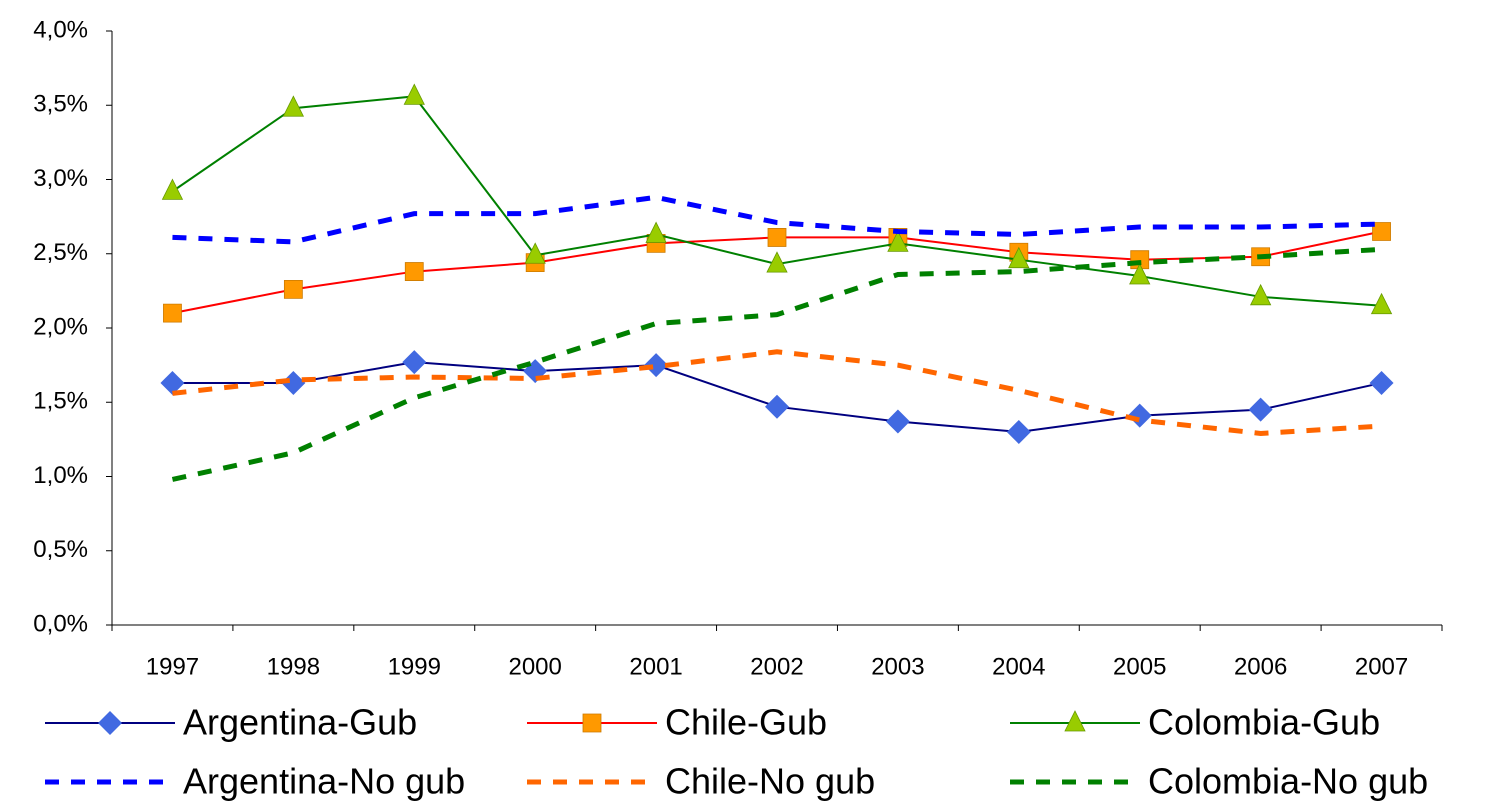 The width and height of the screenshot is (1485, 809). I want to click on y-tick-label: 3,5%, so click(60, 104).